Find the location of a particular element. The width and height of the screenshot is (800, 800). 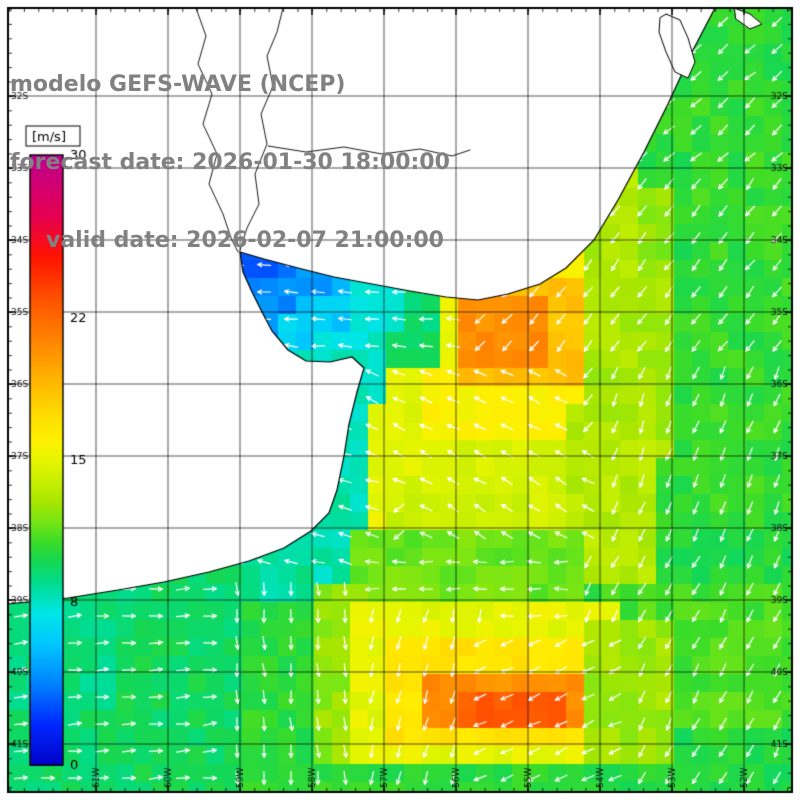

model-title: modelo GEFS-WAVE (NCEP) is located at coordinates (178, 84).